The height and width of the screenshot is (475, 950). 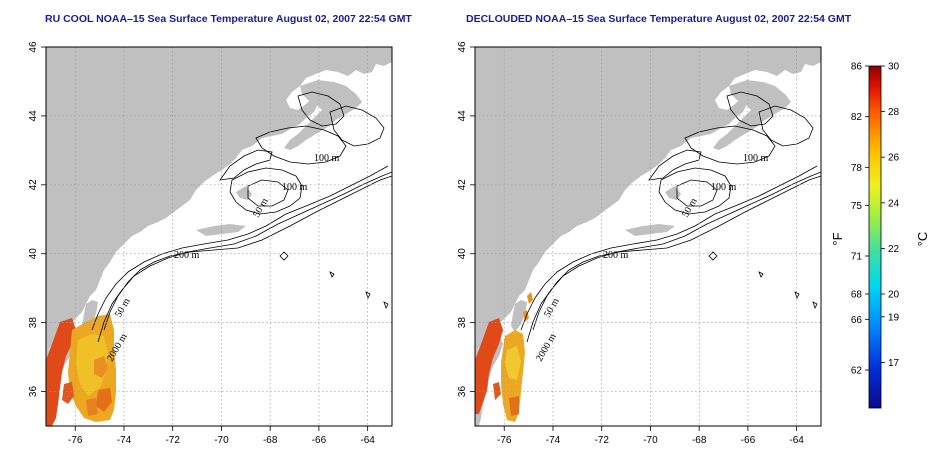 I want to click on contour-label-100m-b-right: 100 m, so click(x=724, y=187).